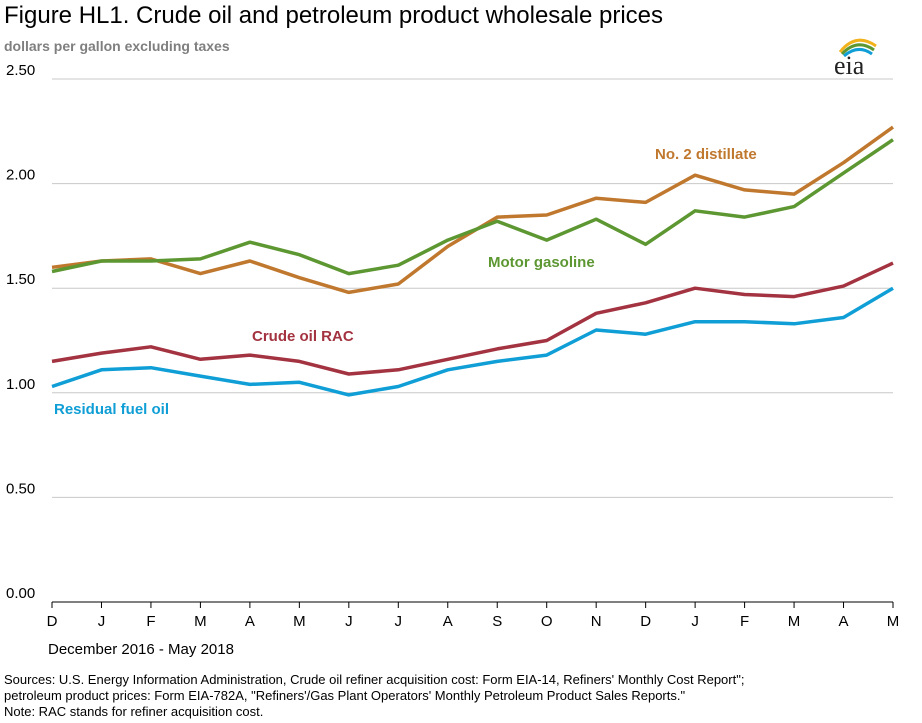 The image size is (922, 723). I want to click on series-line-residual-fuel-oil, so click(472, 341).